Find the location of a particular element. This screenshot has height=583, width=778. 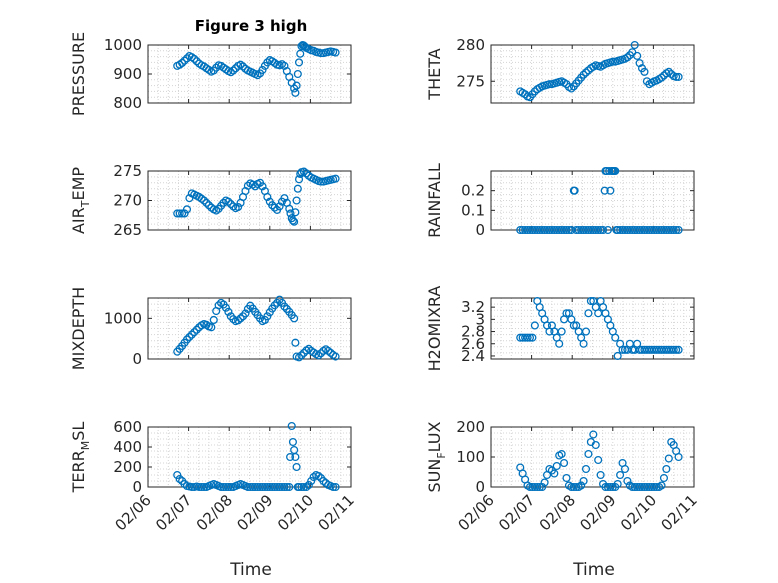

y-tick-label: 265 is located at coordinates (127, 230).